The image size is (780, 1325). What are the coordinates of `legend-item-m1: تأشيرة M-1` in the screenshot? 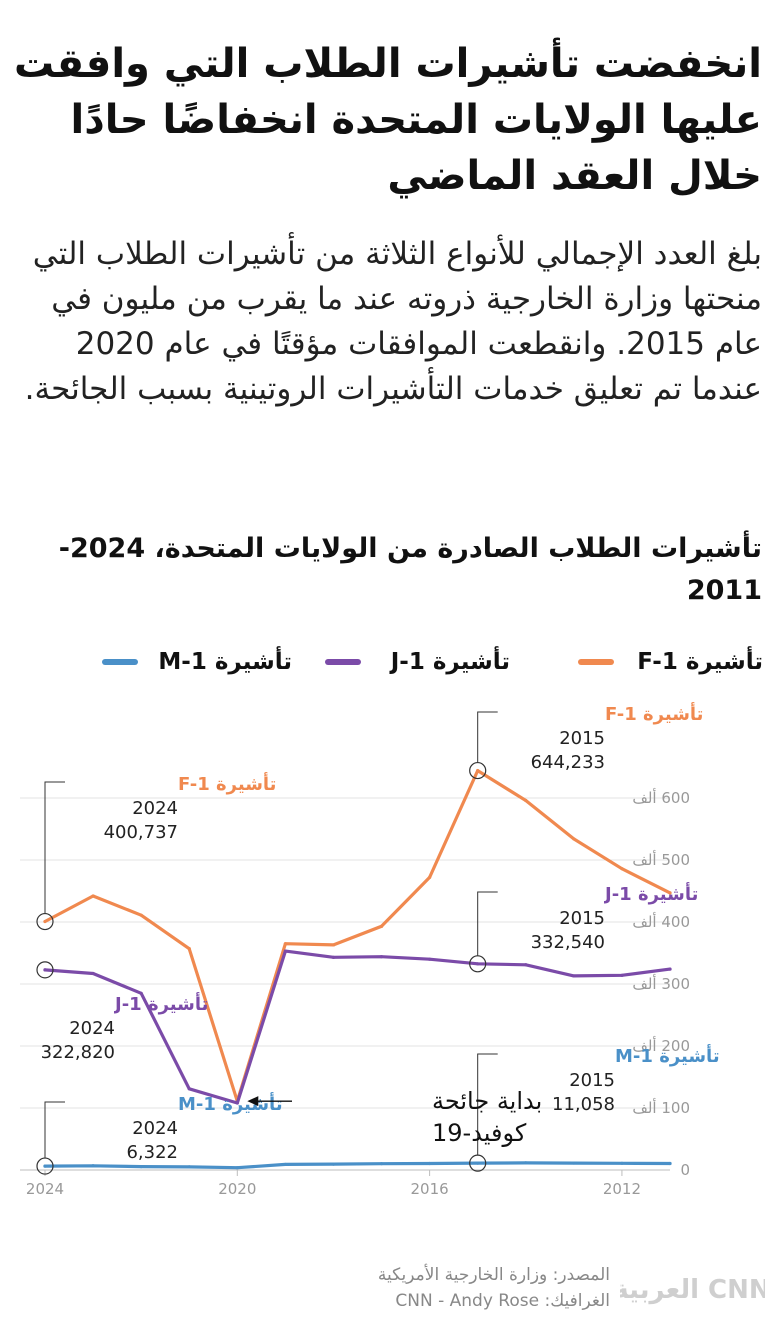 It's located at (197, 663).